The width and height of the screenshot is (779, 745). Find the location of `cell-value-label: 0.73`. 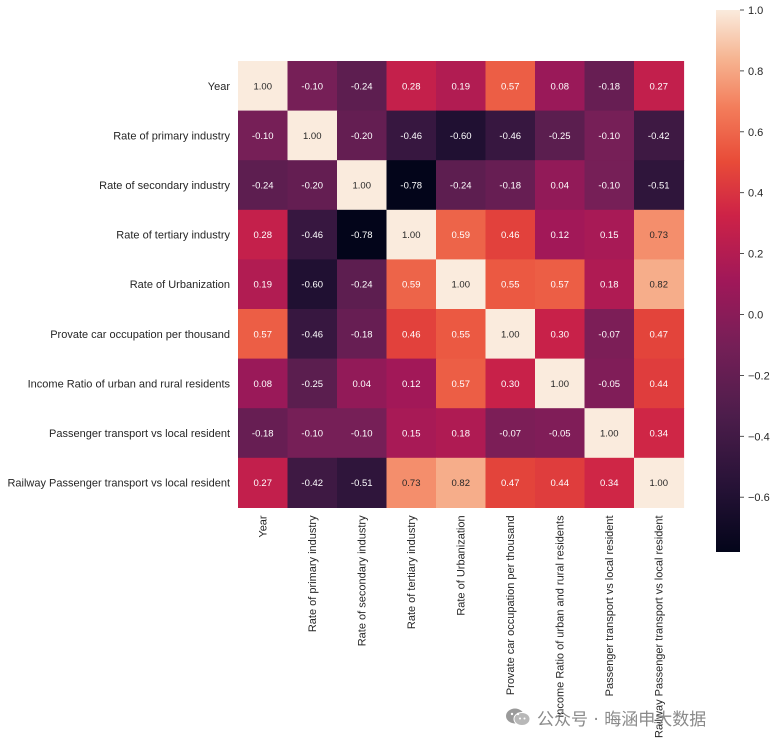

cell-value-label: 0.73 is located at coordinates (659, 235).